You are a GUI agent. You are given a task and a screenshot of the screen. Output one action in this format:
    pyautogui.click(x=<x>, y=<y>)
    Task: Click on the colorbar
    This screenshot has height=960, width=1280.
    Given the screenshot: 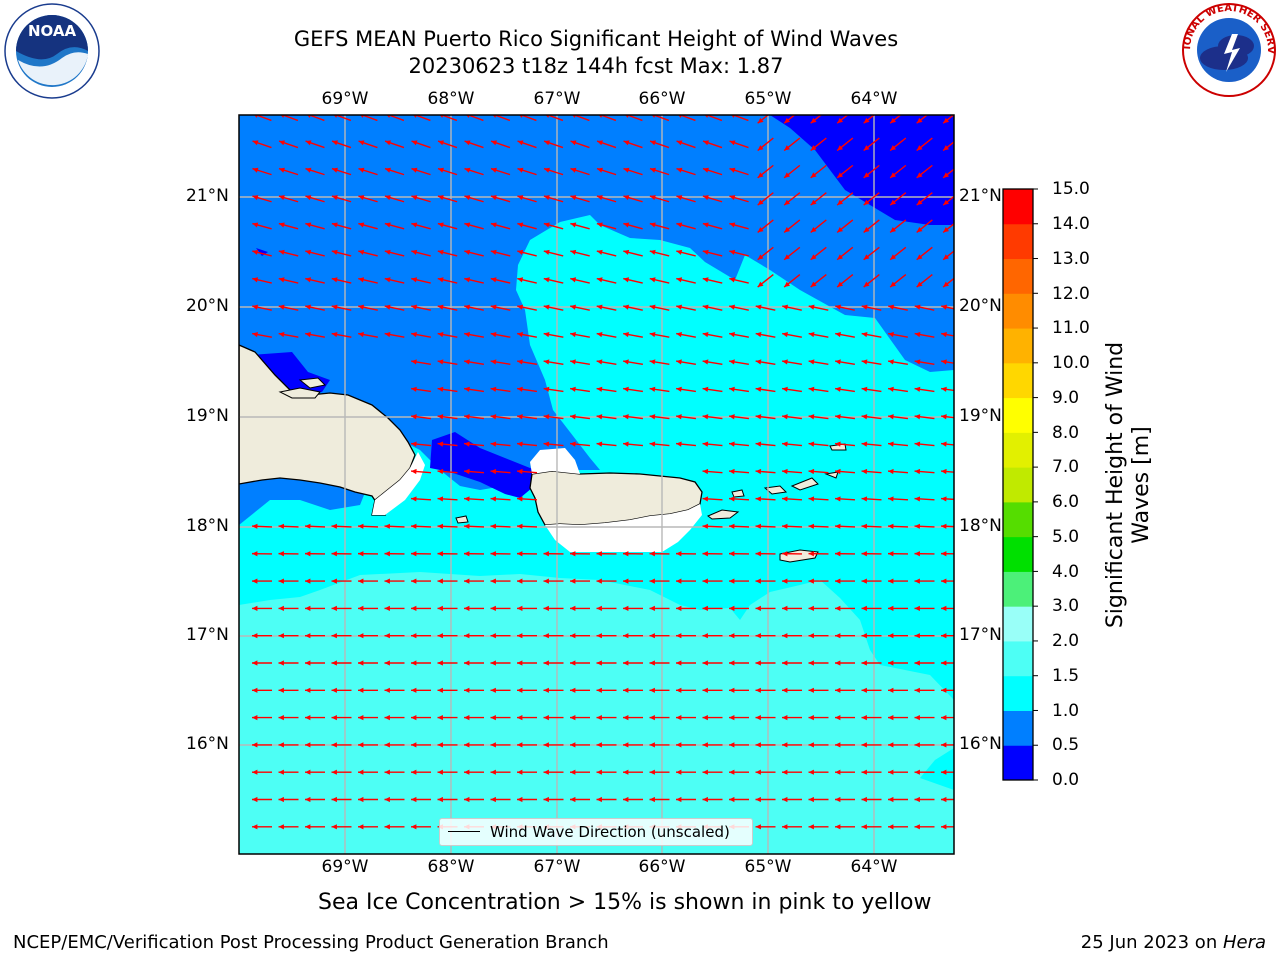 What is the action you would take?
    pyautogui.click(x=1020, y=484)
    